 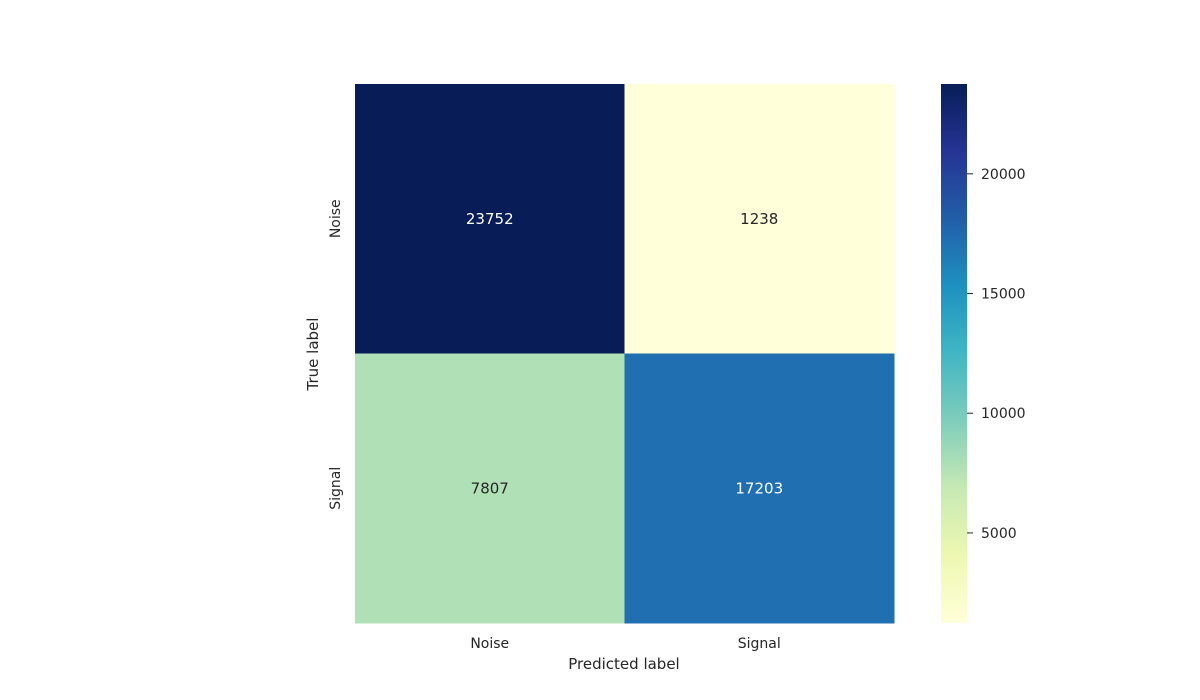 What do you see at coordinates (999, 534) in the screenshot?
I see `colorbar-tick-label: 5000` at bounding box center [999, 534].